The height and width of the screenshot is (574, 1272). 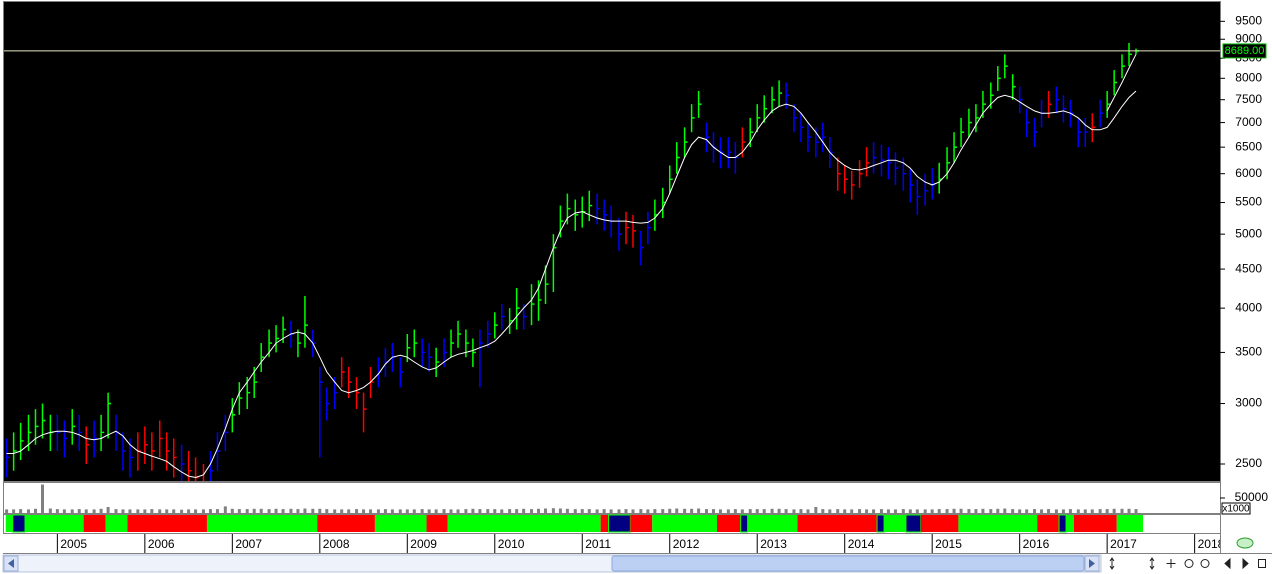 What do you see at coordinates (848, 563) in the screenshot?
I see `scroll-thumb` at bounding box center [848, 563].